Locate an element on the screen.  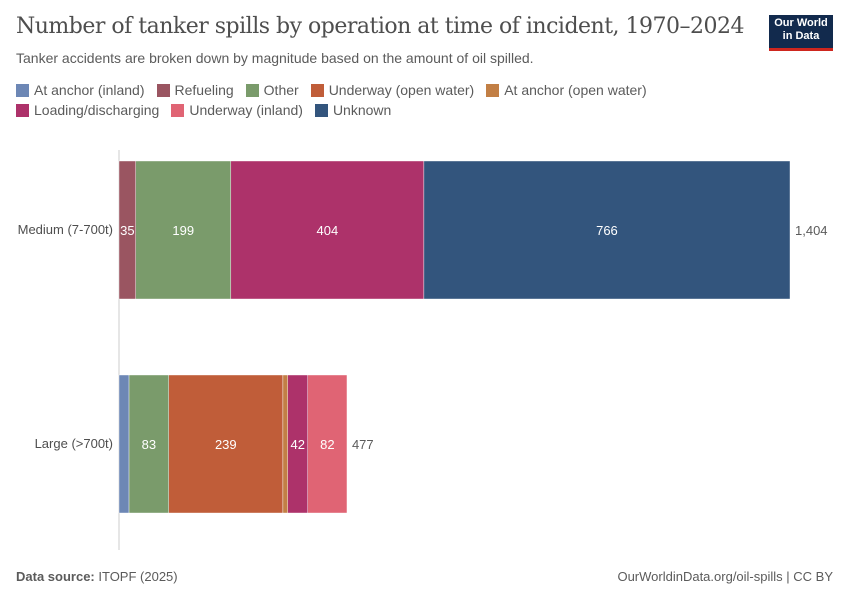
data-label: 766 is located at coordinates (607, 230).